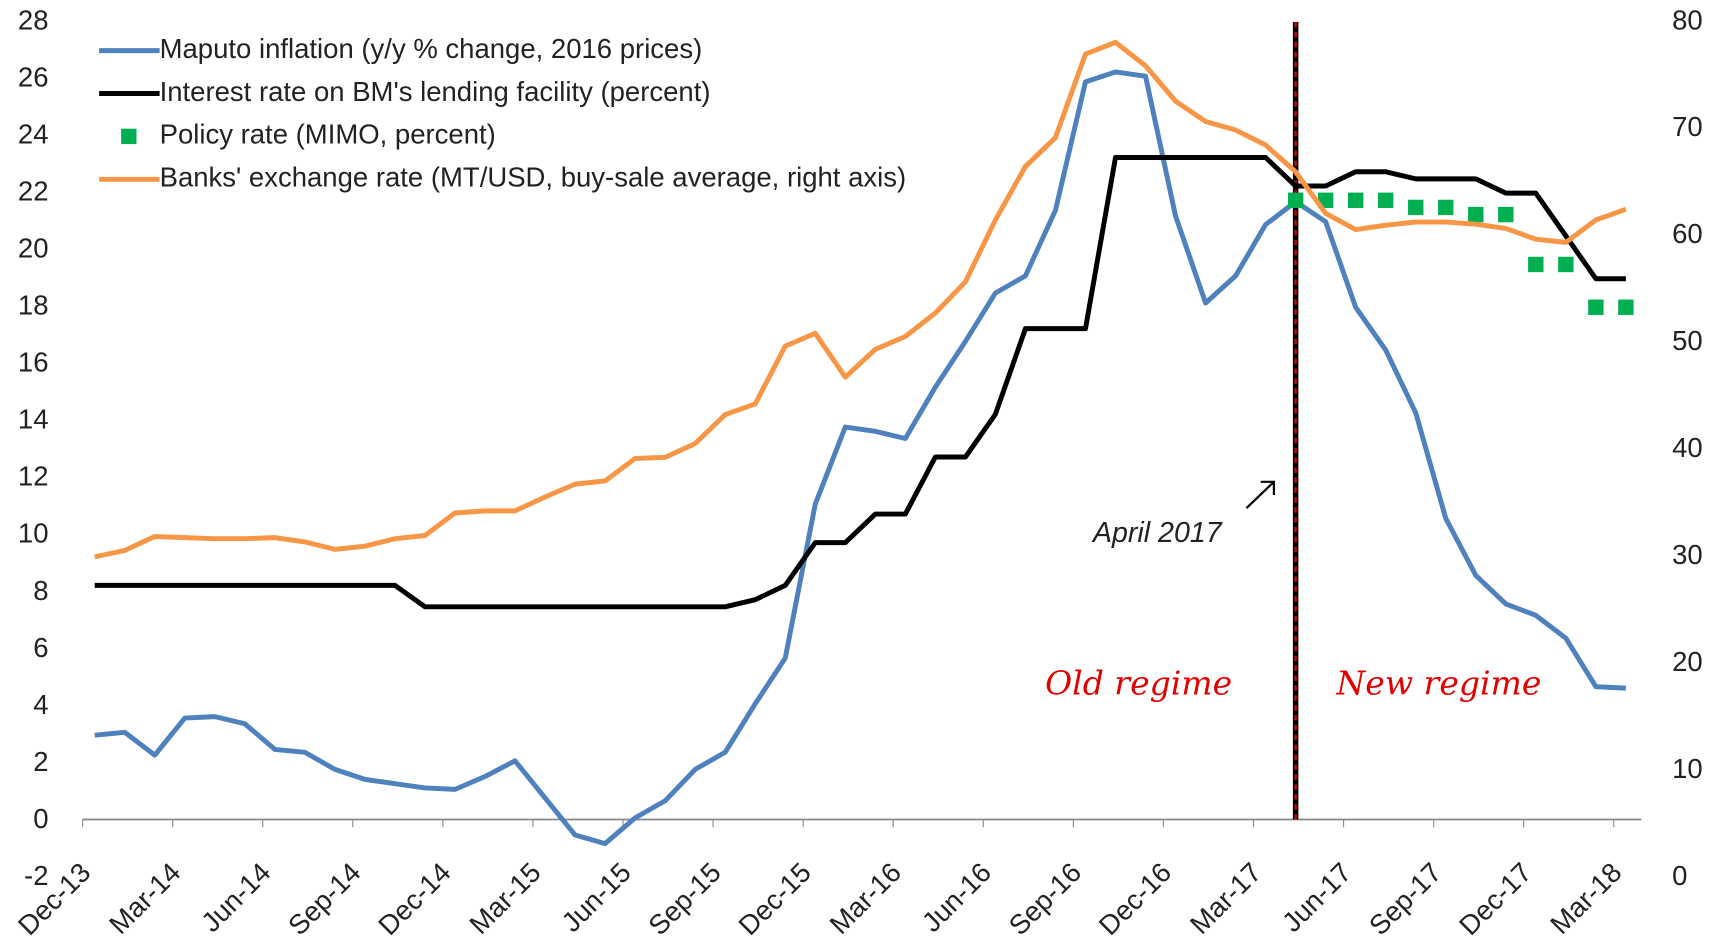 This screenshot has height=946, width=1725. I want to click on x-tick-label: Sep-14, so click(324, 898).